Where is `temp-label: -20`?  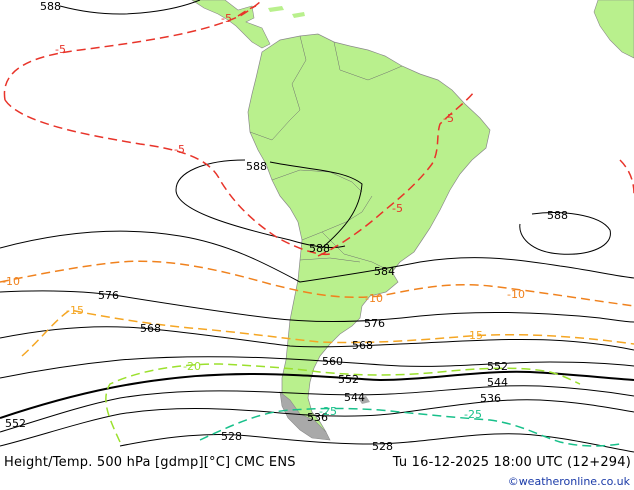 temp-label: -20 is located at coordinates (192, 366).